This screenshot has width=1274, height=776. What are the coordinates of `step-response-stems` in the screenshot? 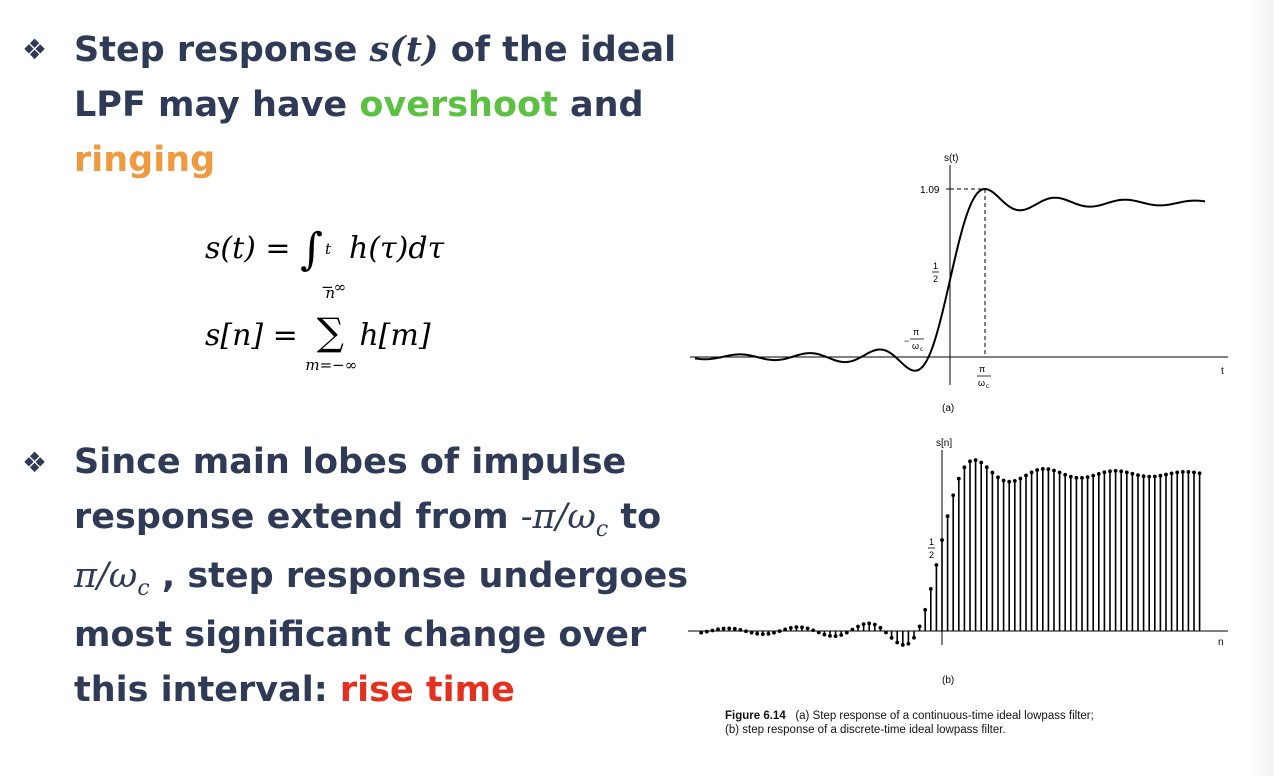 It's located at (950, 552).